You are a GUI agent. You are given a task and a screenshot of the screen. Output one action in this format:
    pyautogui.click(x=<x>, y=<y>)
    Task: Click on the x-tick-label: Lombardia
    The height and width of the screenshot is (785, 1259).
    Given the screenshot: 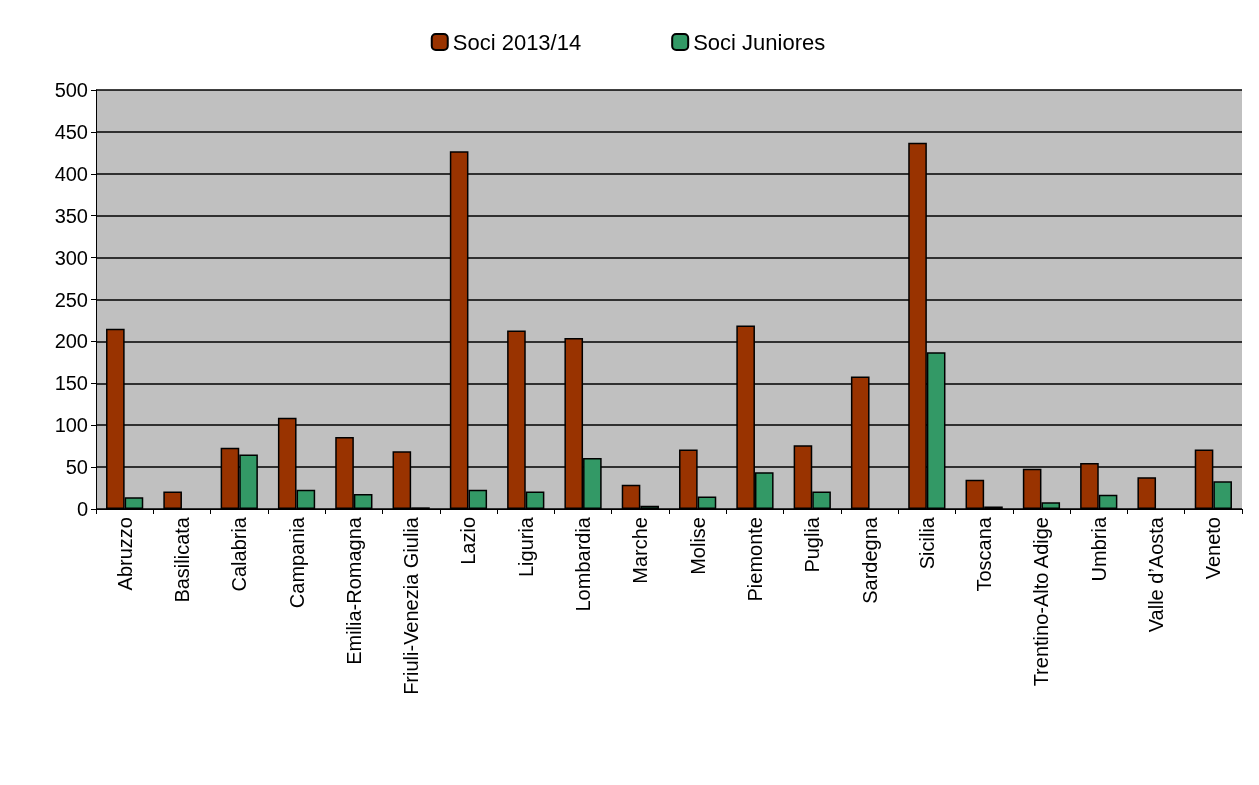 What is the action you would take?
    pyautogui.click(x=583, y=564)
    